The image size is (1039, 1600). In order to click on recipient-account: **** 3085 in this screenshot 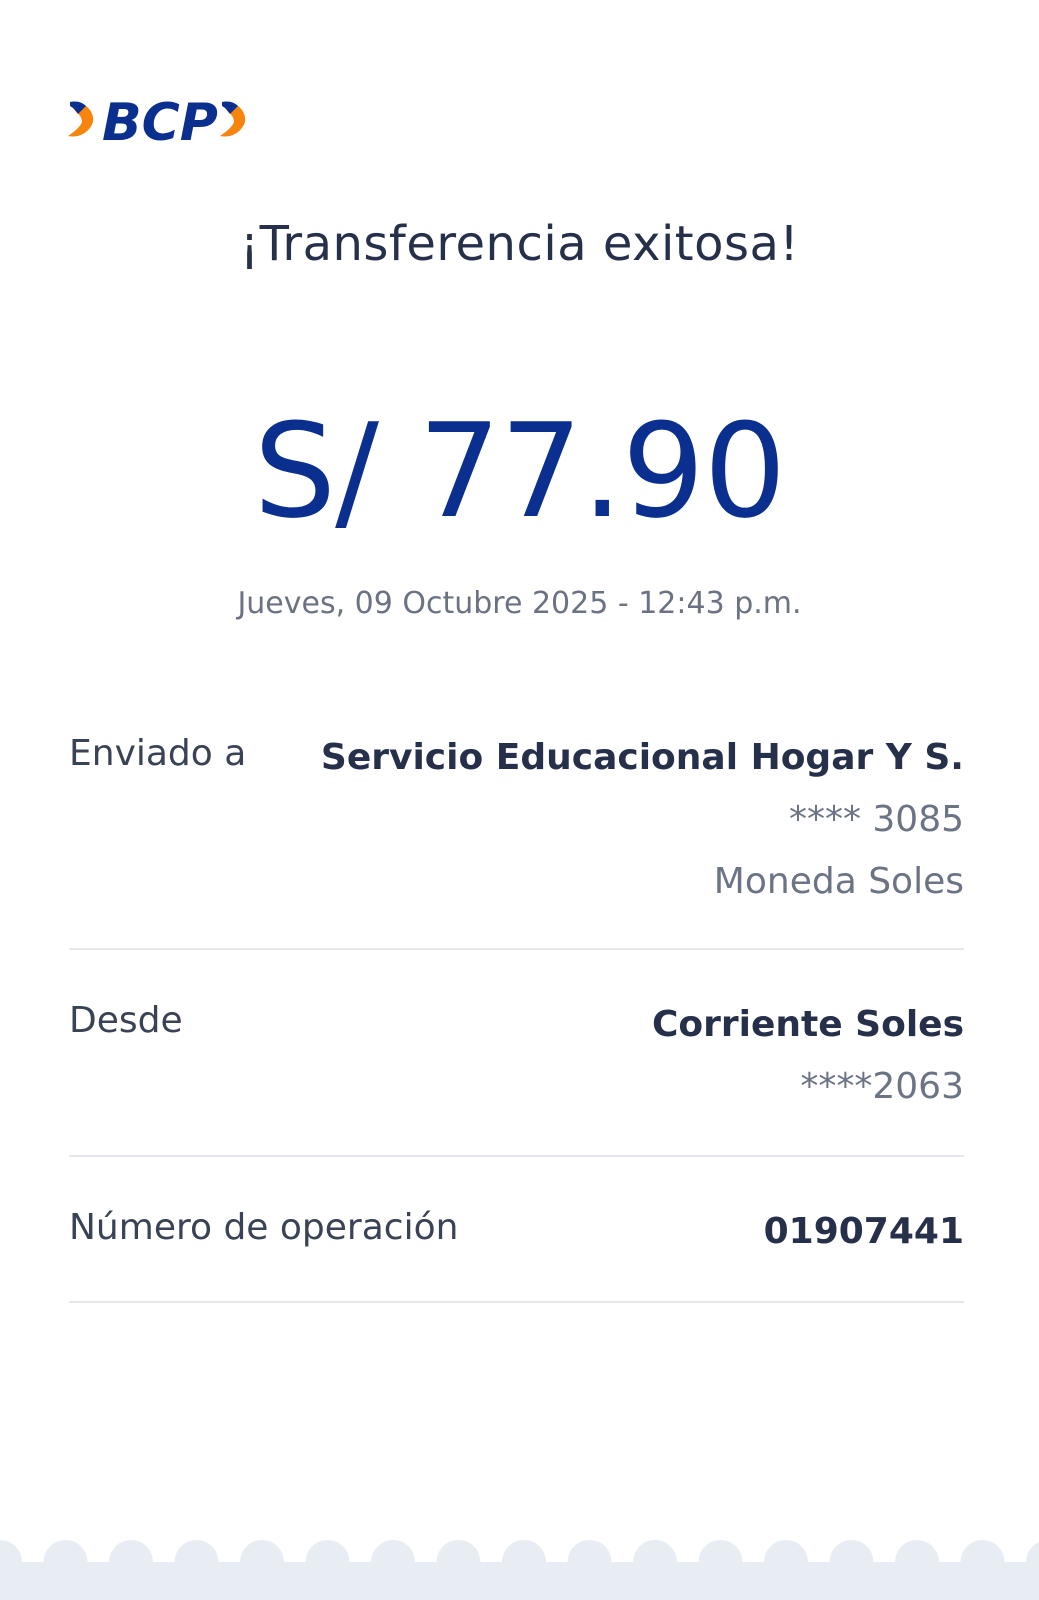, I will do `click(876, 819)`.